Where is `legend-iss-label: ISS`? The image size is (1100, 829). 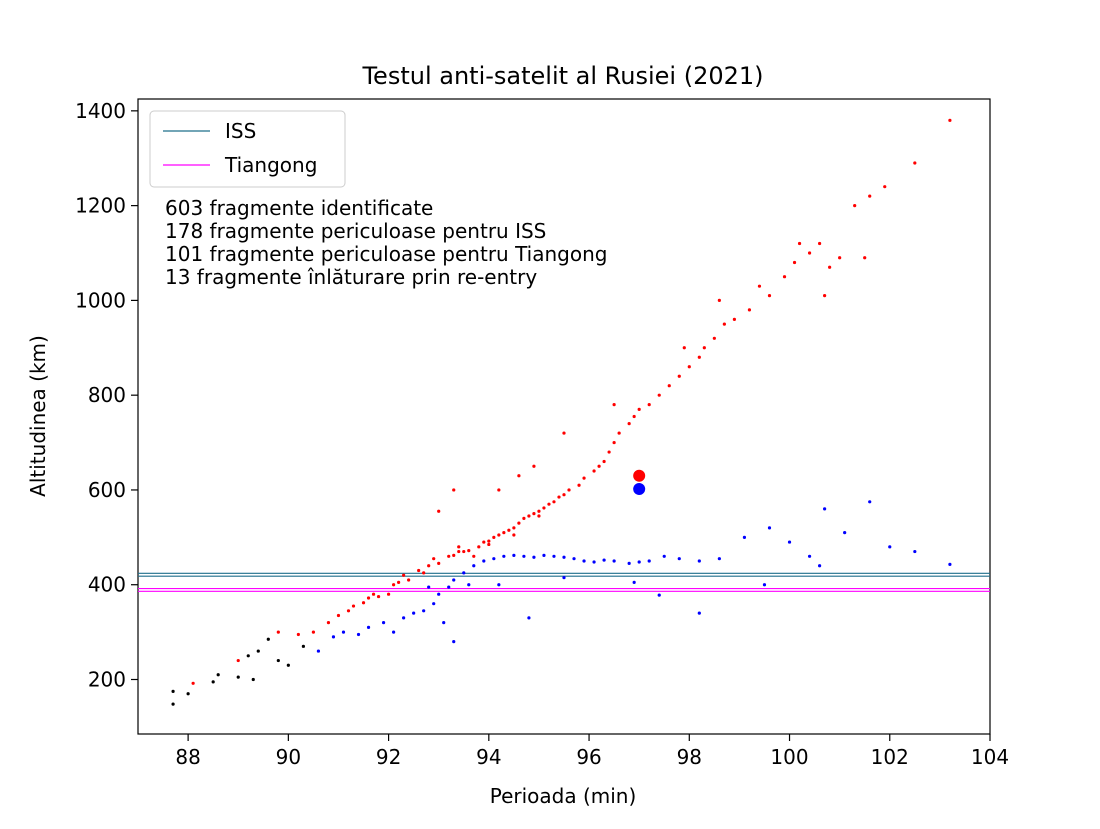 legend-iss-label: ISS is located at coordinates (240, 131).